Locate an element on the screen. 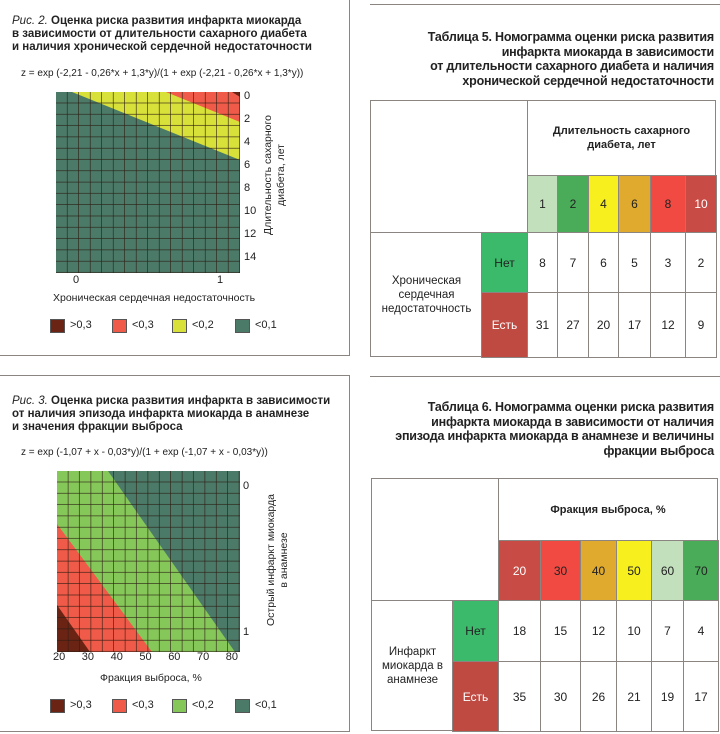 The image size is (720, 734). row-group-header: Хроническая сердечная недостаточность is located at coordinates (426, 294).